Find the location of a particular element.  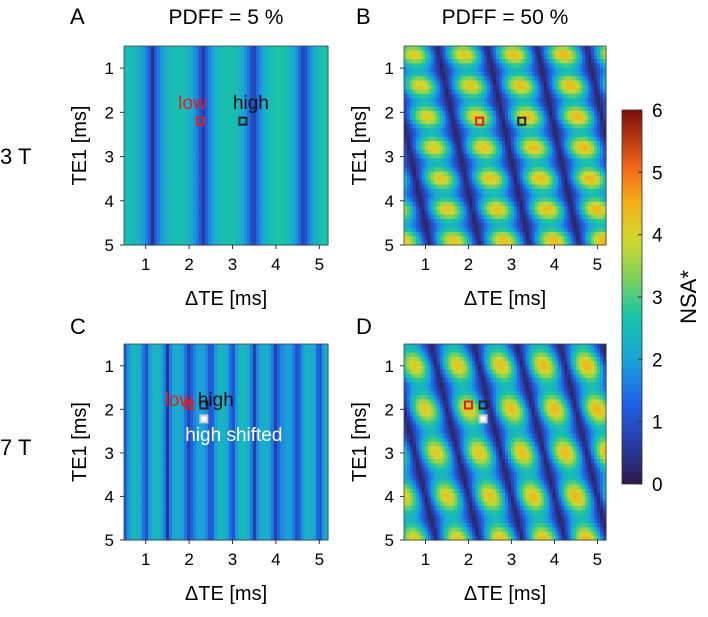

marker-label: high is located at coordinates (251, 103).